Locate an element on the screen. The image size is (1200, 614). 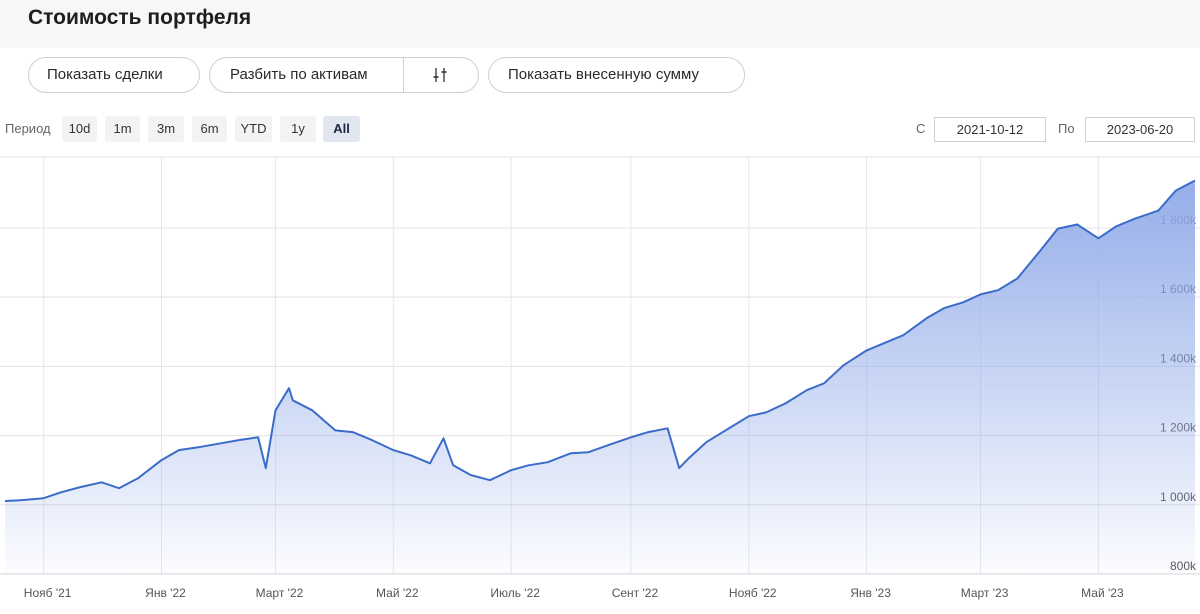
to-label: По is located at coordinates (1066, 128).